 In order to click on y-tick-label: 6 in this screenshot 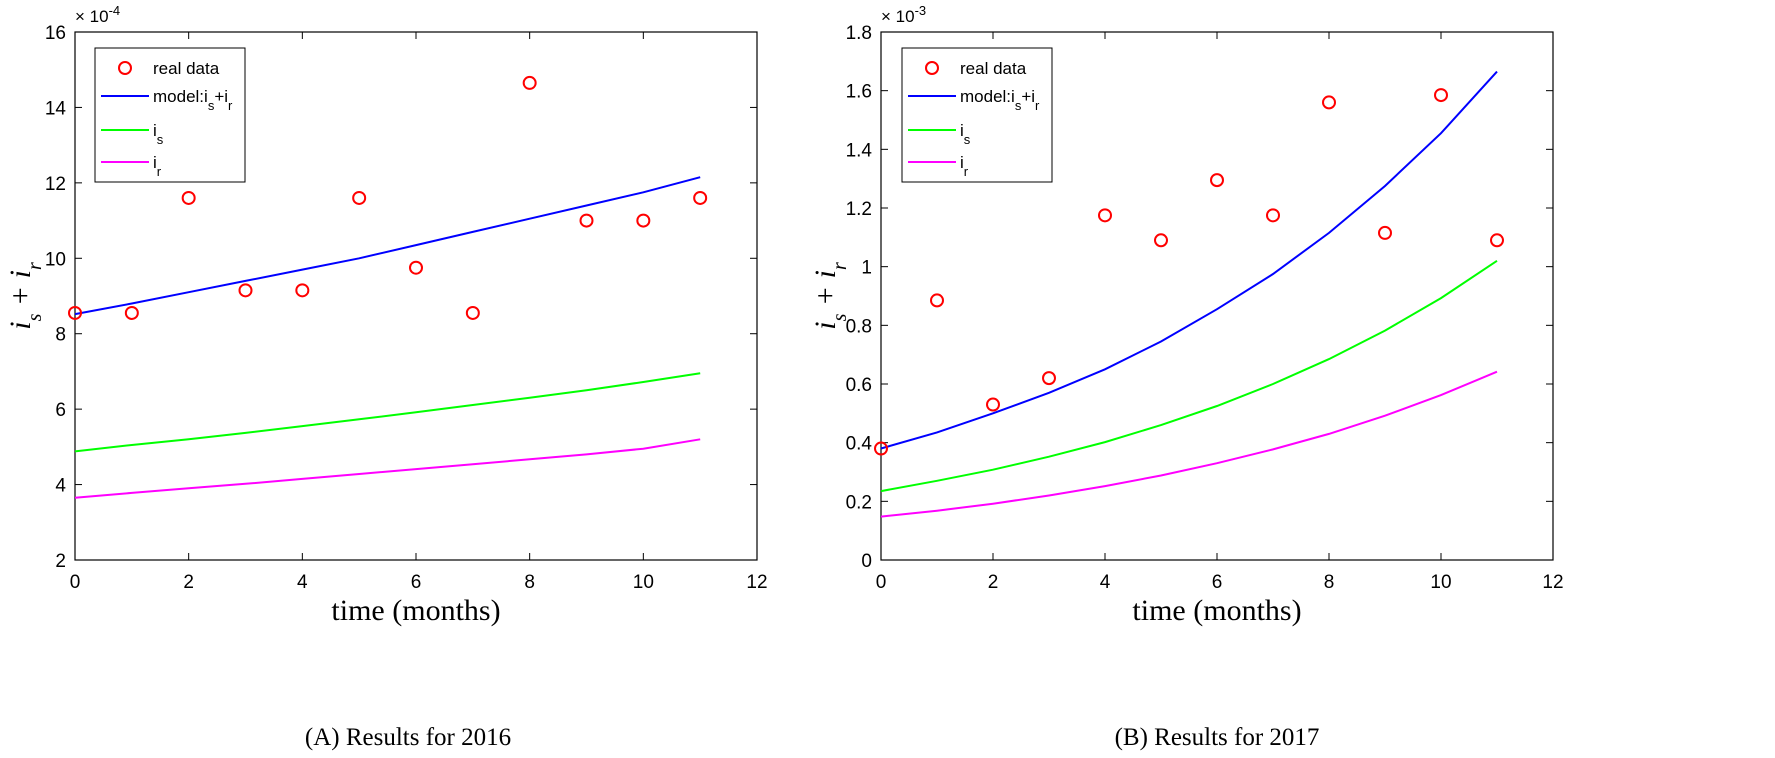, I will do `click(60, 410)`.